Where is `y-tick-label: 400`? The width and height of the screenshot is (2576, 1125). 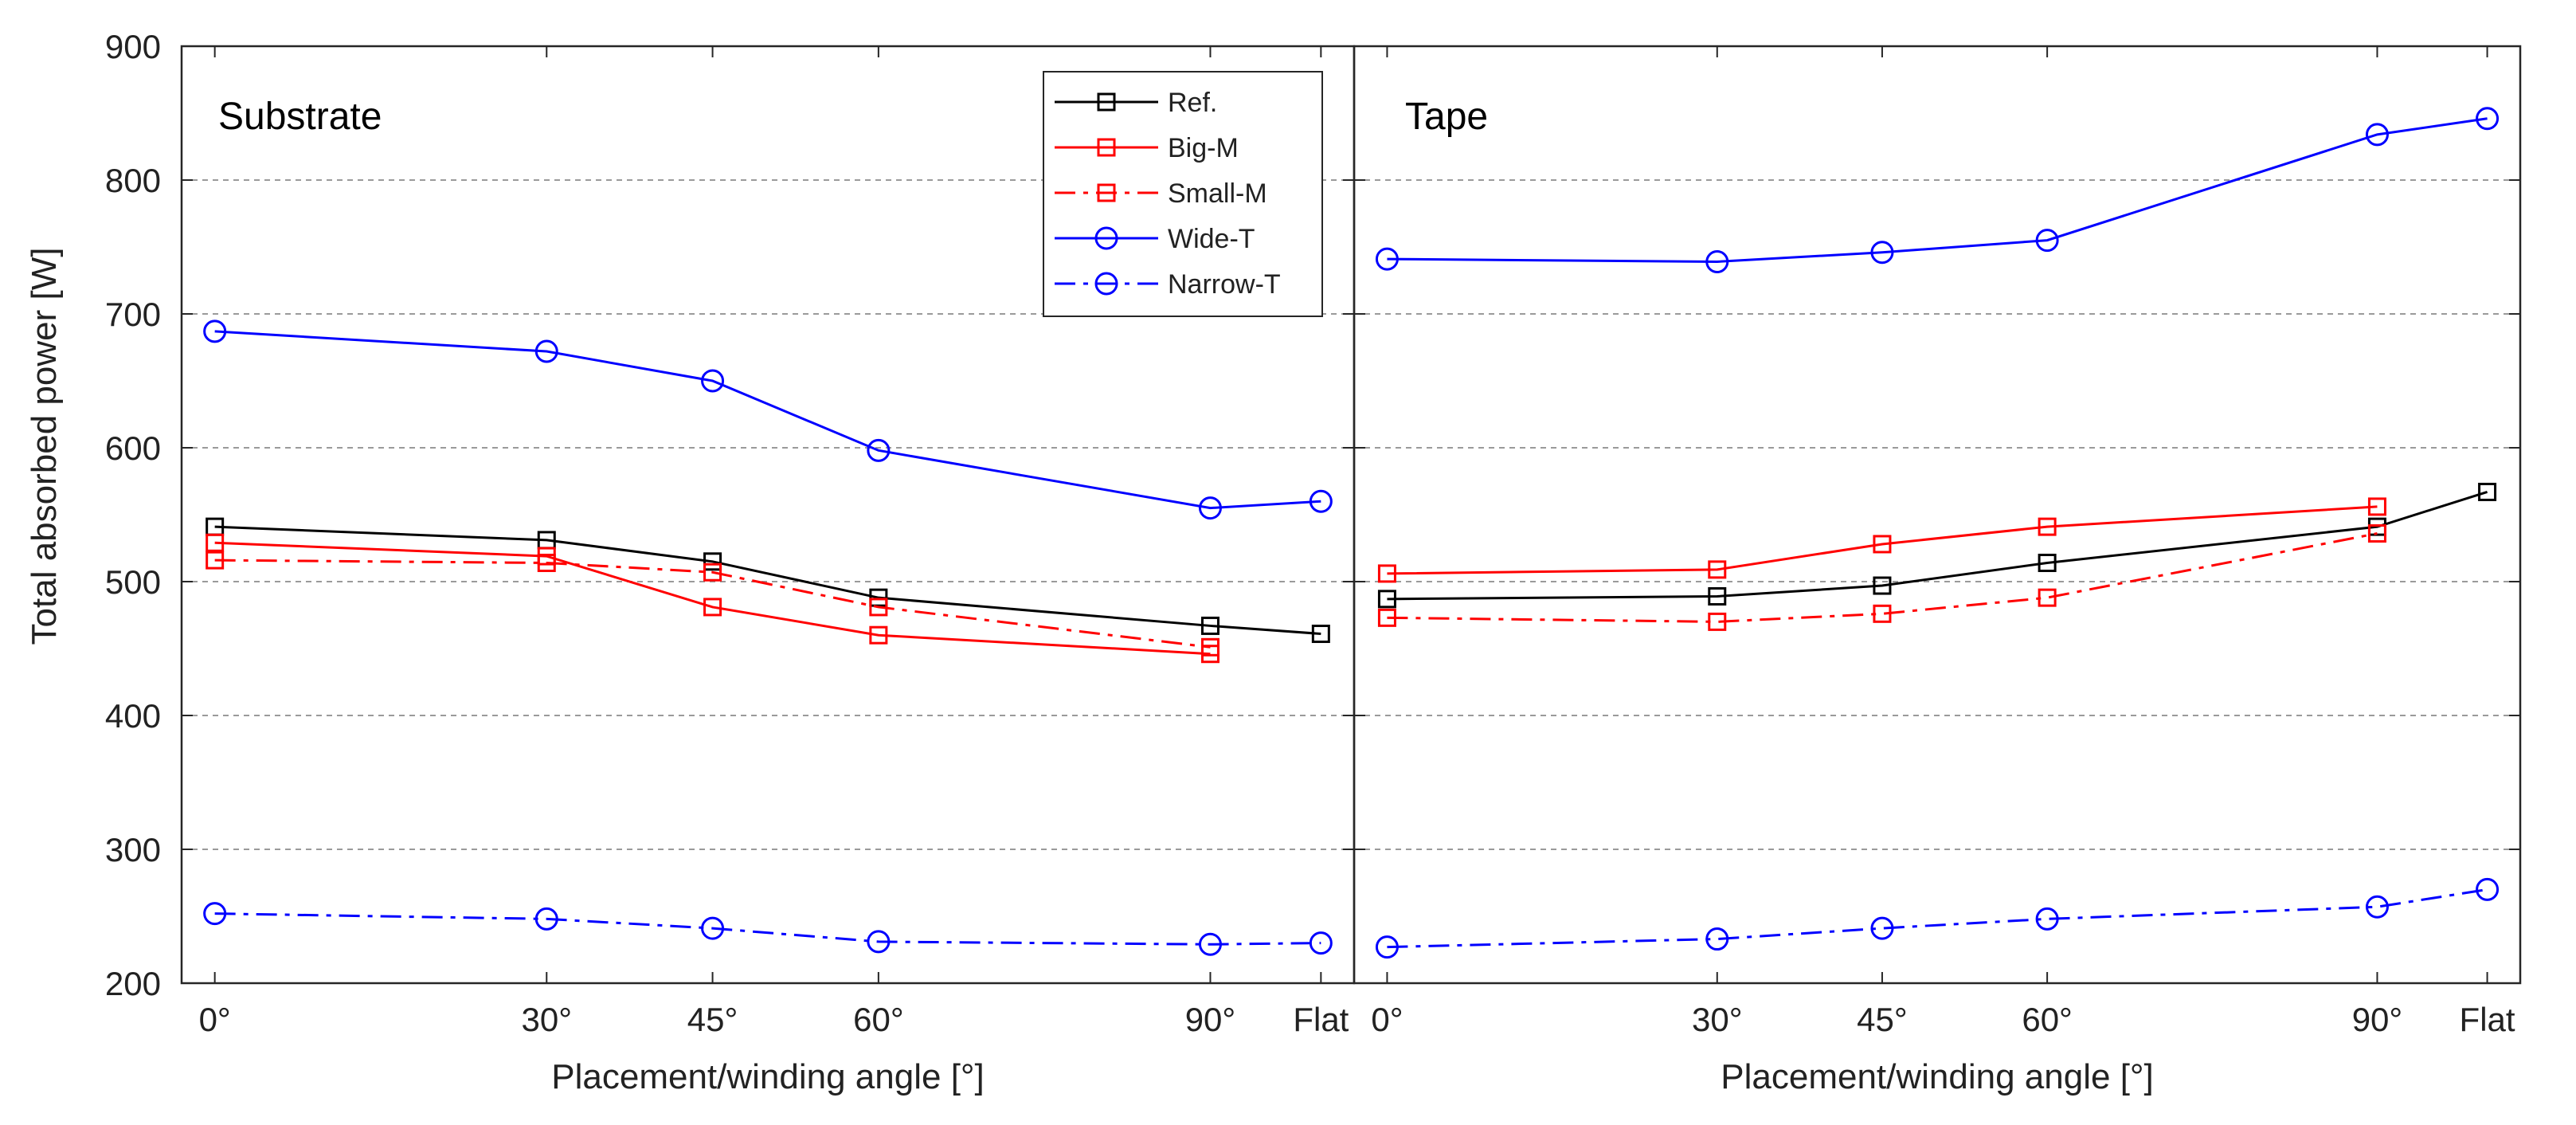
y-tick-label: 400 is located at coordinates (133, 716).